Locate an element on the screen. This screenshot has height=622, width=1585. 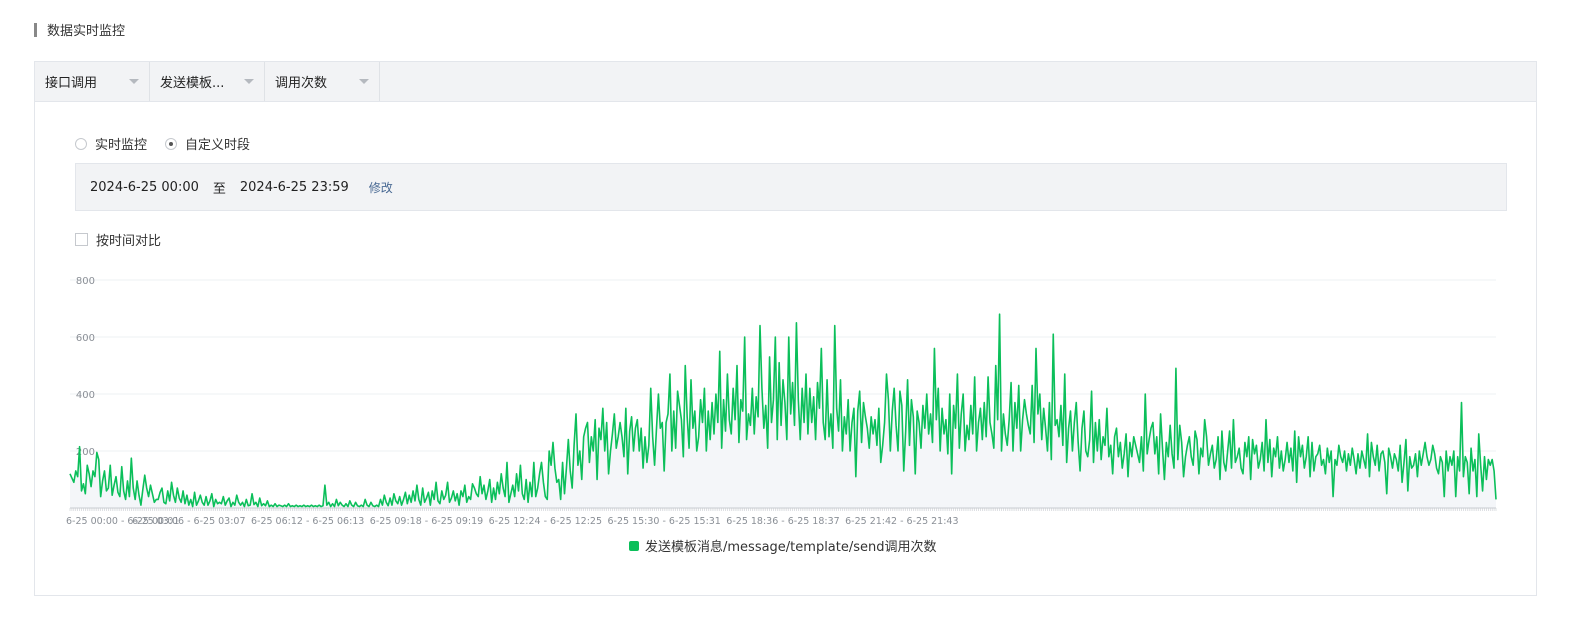
y-tick-label: 600 is located at coordinates (85, 338).